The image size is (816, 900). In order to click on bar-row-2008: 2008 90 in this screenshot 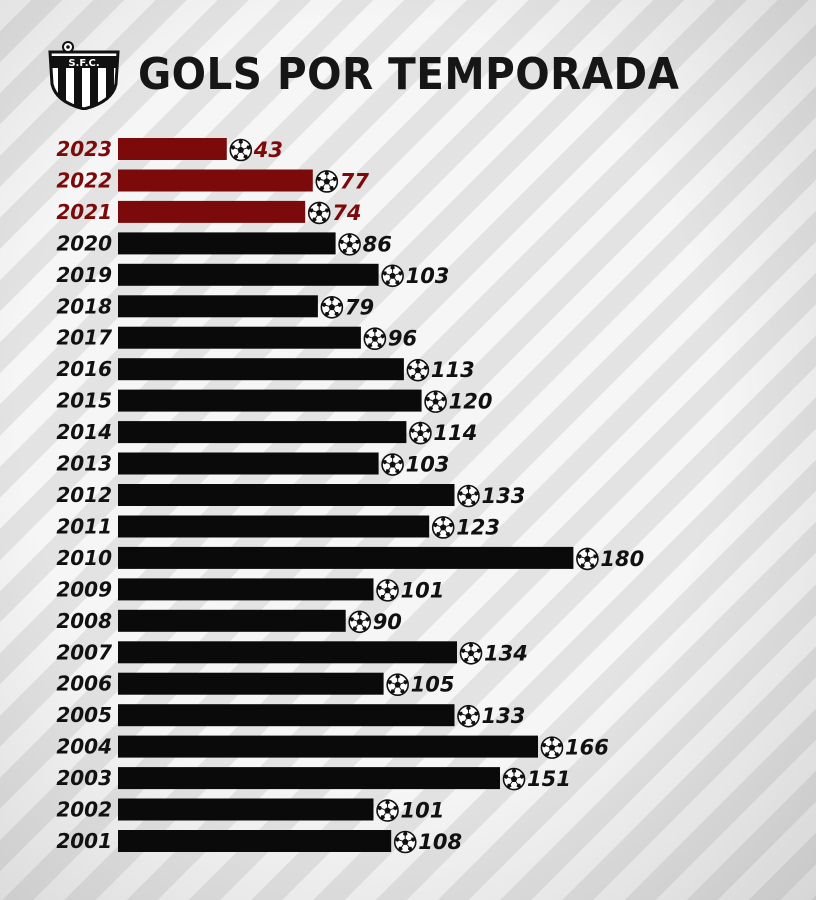, I will do `click(229, 621)`.